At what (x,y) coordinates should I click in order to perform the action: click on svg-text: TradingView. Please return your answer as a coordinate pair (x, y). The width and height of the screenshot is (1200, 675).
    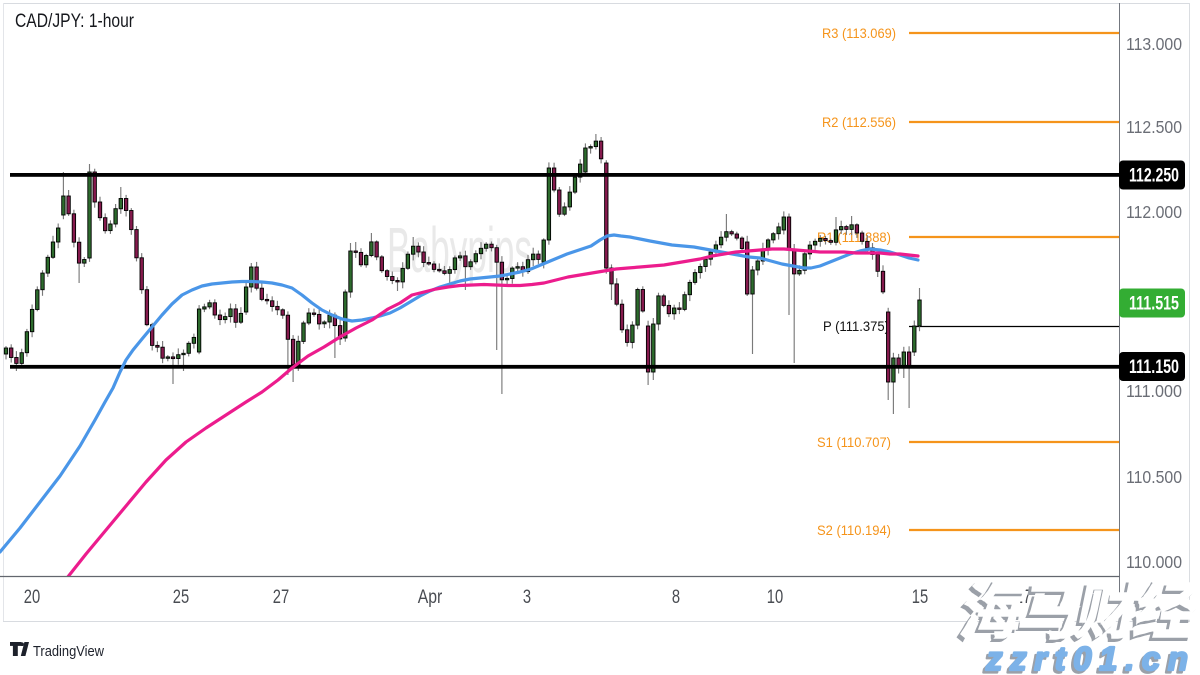
    Looking at the image, I should click on (68, 651).